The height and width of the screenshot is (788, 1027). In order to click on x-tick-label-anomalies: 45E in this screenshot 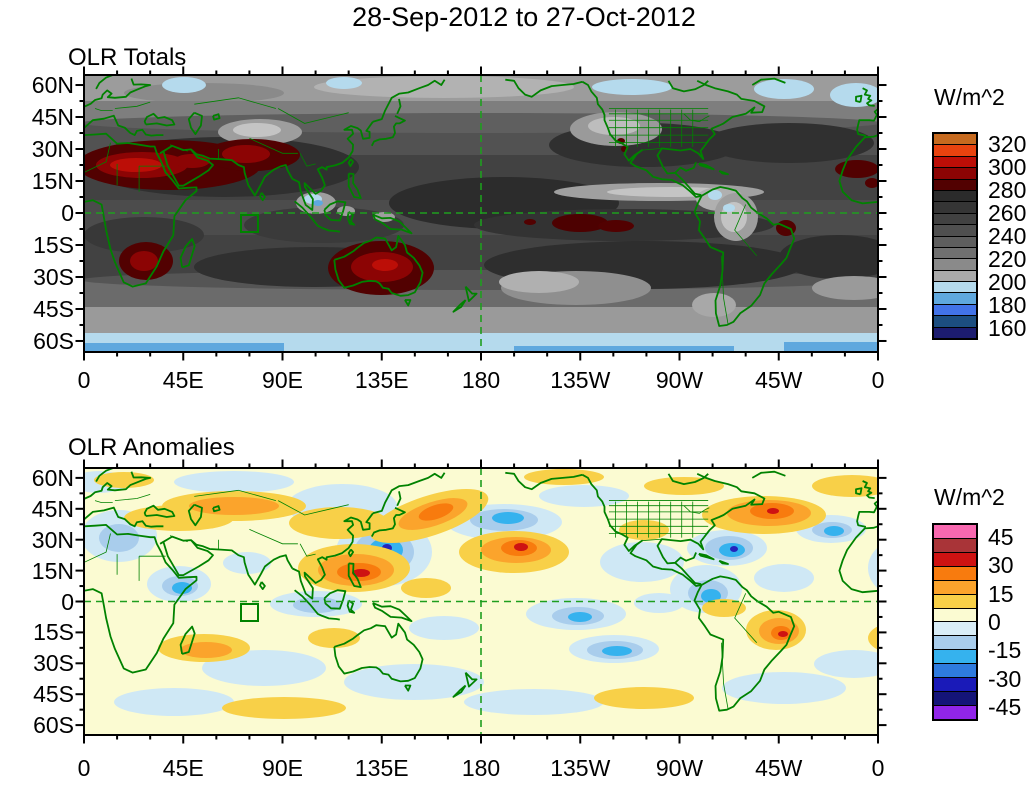, I will do `click(183, 768)`.